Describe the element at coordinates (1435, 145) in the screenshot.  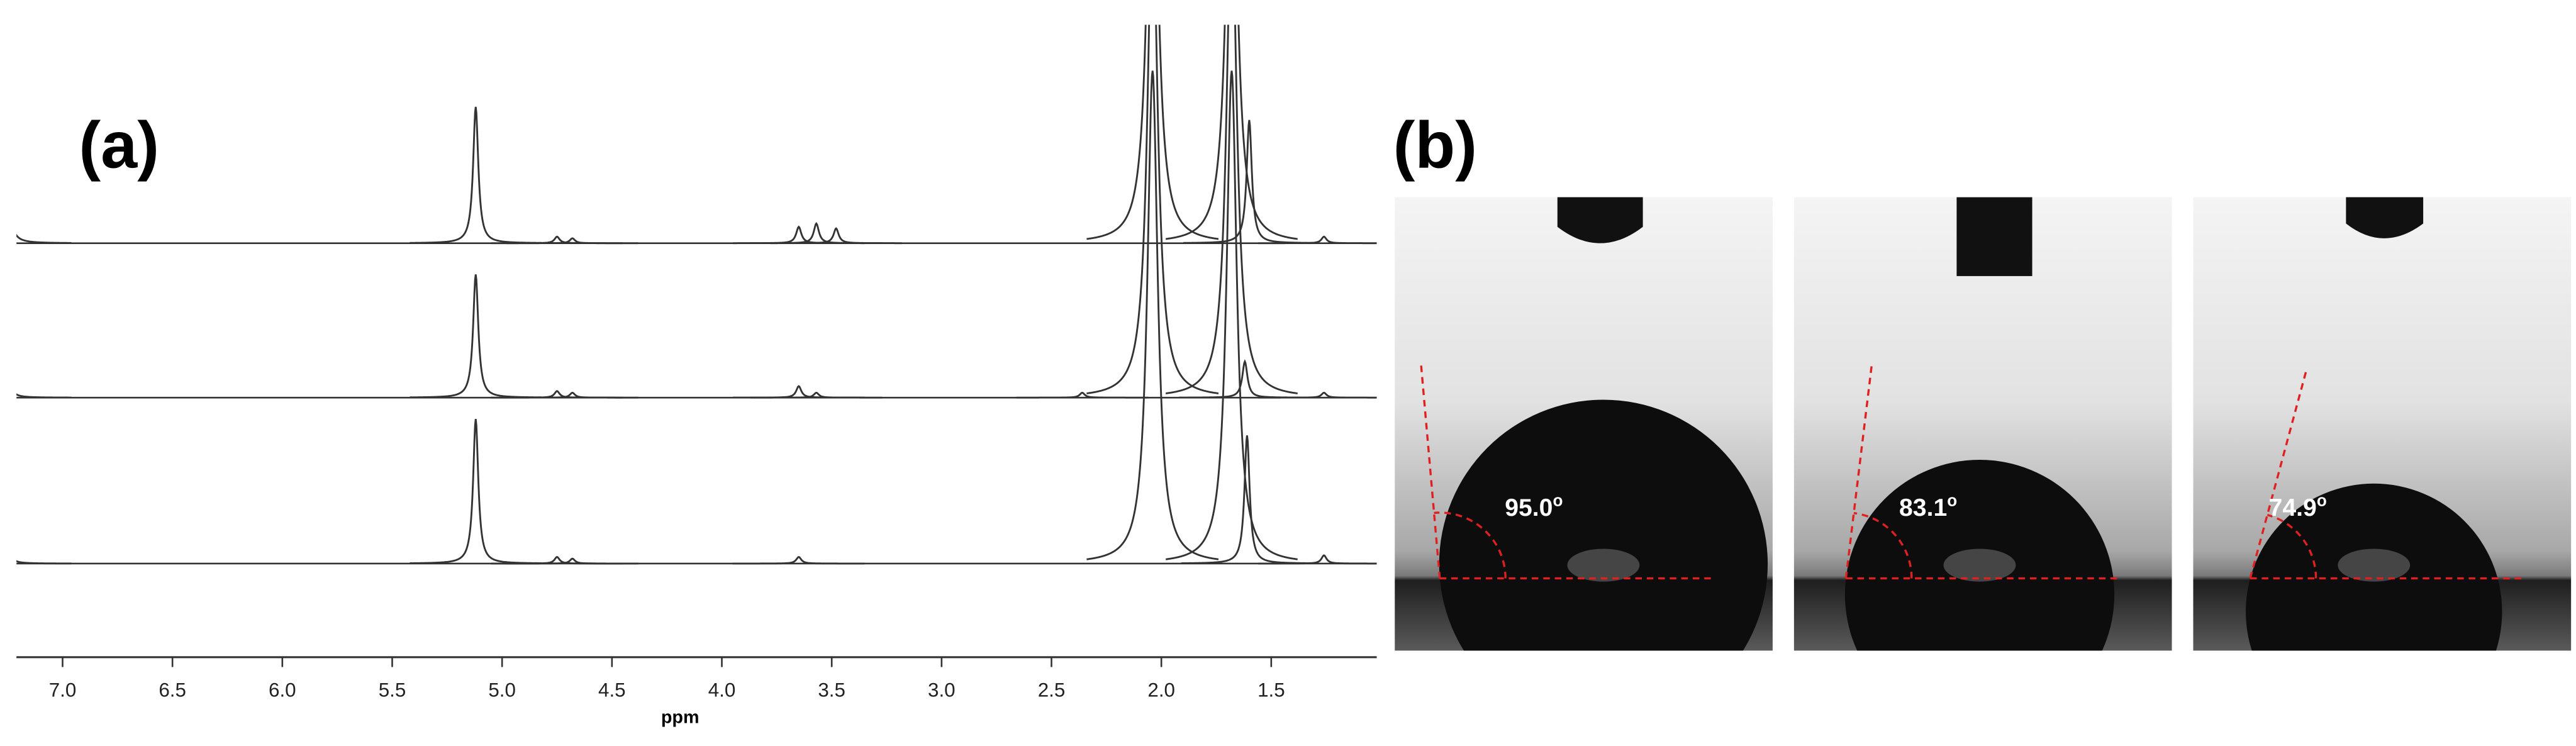
I see `panel-label: (b)` at that location.